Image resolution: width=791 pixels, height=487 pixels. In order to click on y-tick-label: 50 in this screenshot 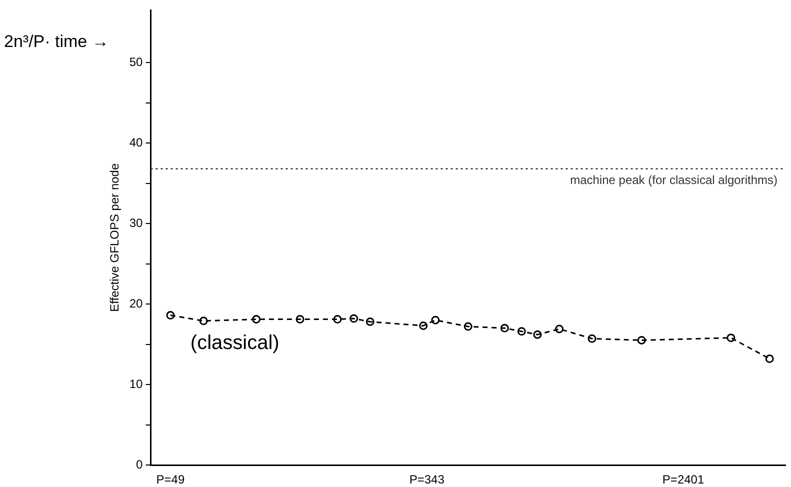, I will do `click(136, 61)`.